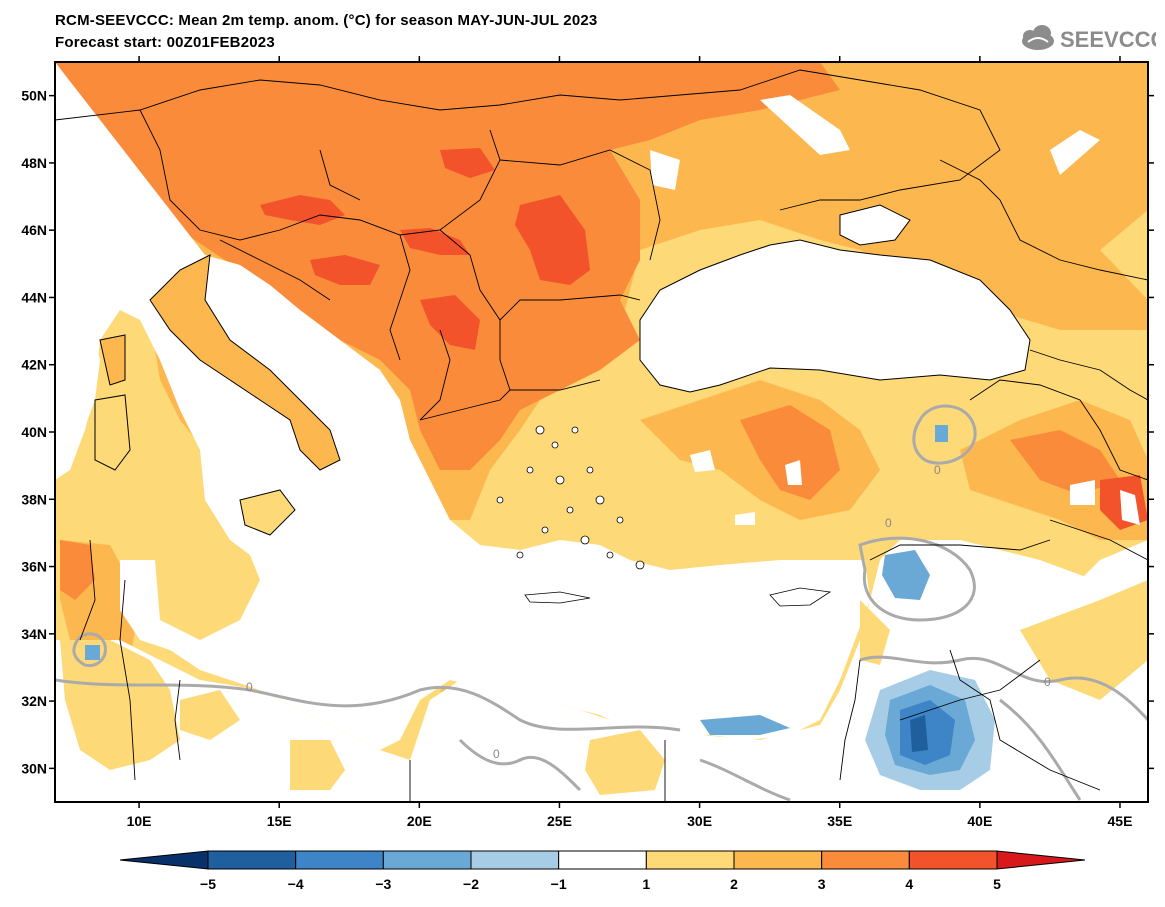 This screenshot has height=907, width=1165. I want to click on colorbar-tick-label: −4, so click(296, 884).